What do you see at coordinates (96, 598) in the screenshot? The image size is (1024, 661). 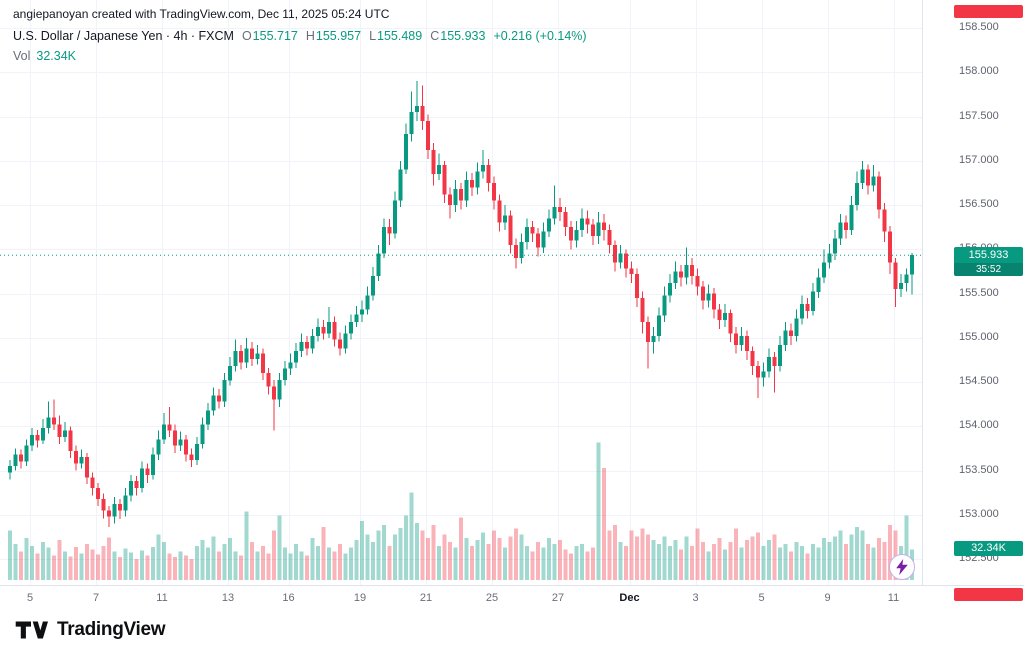 I see `time-axis-label: 7` at bounding box center [96, 598].